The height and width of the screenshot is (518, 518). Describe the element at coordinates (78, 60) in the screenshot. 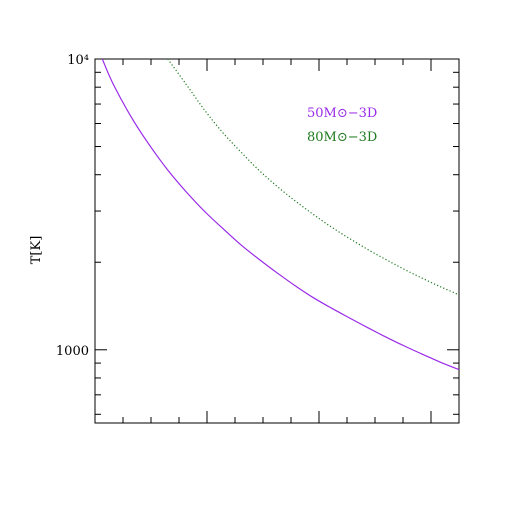

I see `y-tick-label: 10⁴` at that location.